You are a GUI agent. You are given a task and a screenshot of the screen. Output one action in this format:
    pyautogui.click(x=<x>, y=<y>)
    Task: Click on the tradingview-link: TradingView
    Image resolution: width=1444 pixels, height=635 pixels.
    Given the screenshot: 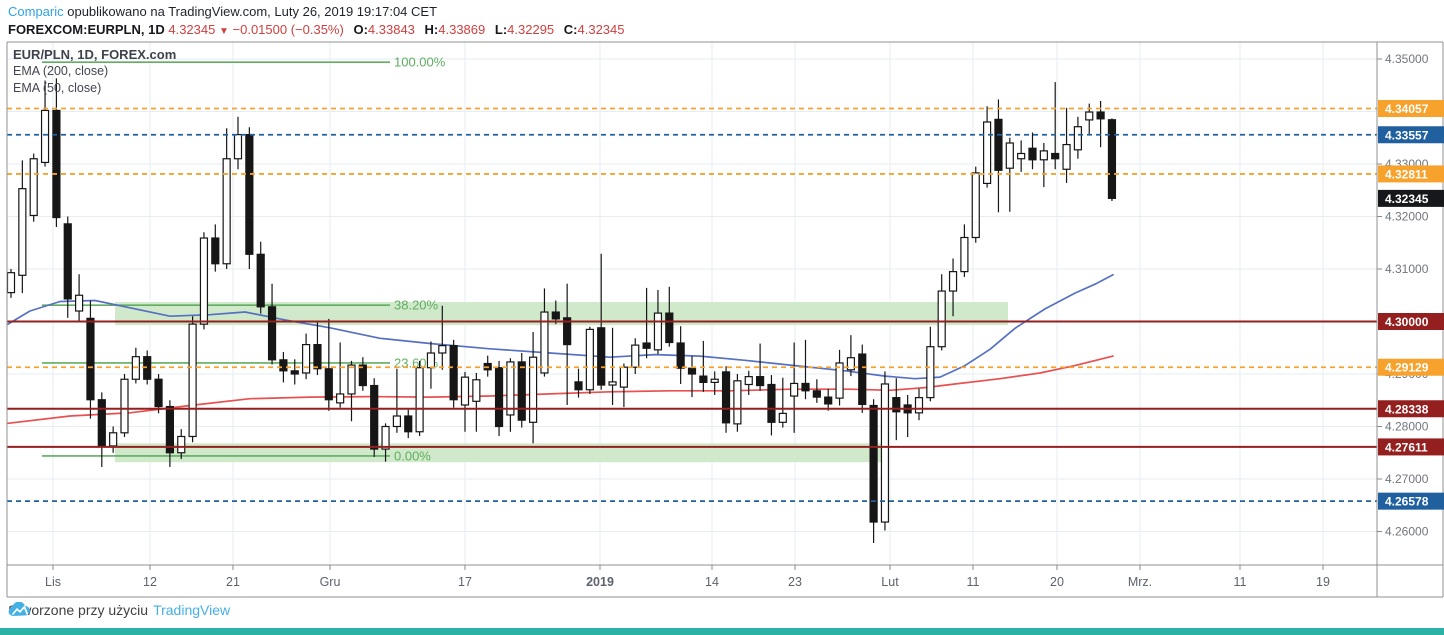 What is the action you would take?
    pyautogui.click(x=192, y=610)
    